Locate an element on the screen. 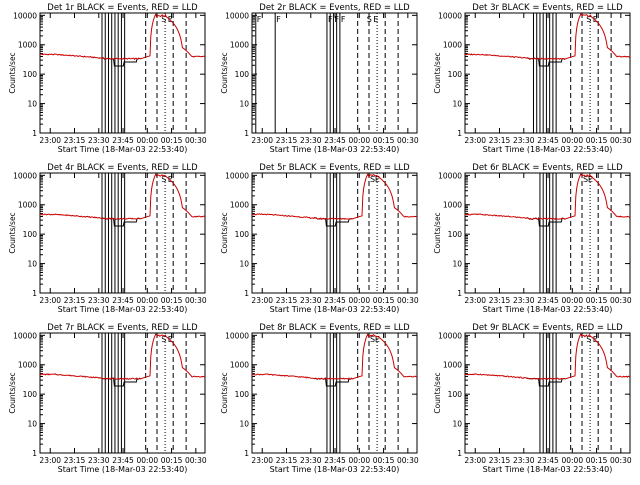 The image size is (640, 485). panel-title: Det 3r BLACK = Events, RED = LLD is located at coordinates (547, 8).